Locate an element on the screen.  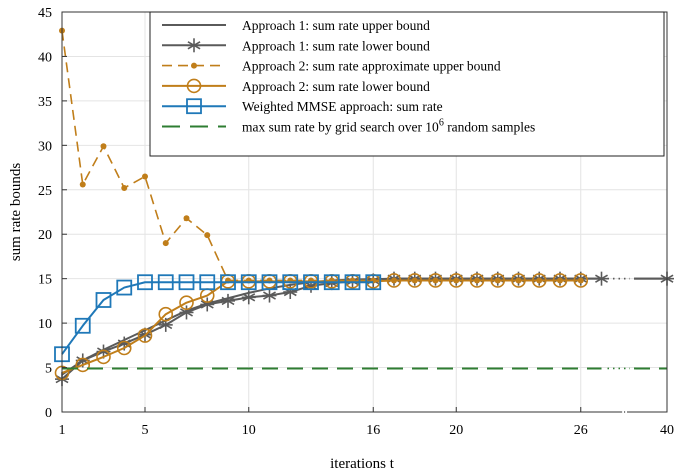
x-tick-label: 20 is located at coordinates (456, 430).